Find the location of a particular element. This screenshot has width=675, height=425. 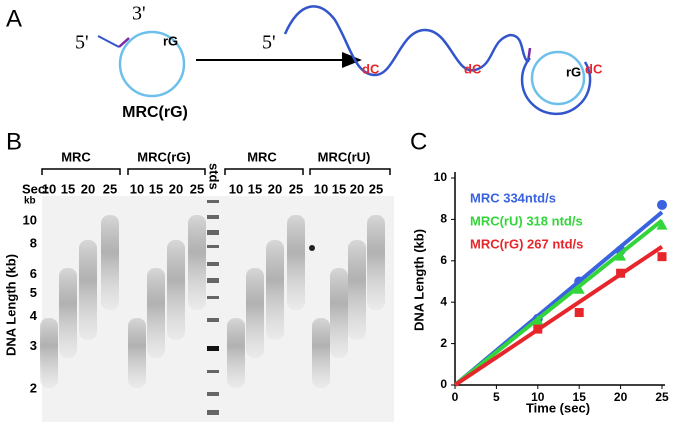

label: kb is located at coordinates (30, 201).